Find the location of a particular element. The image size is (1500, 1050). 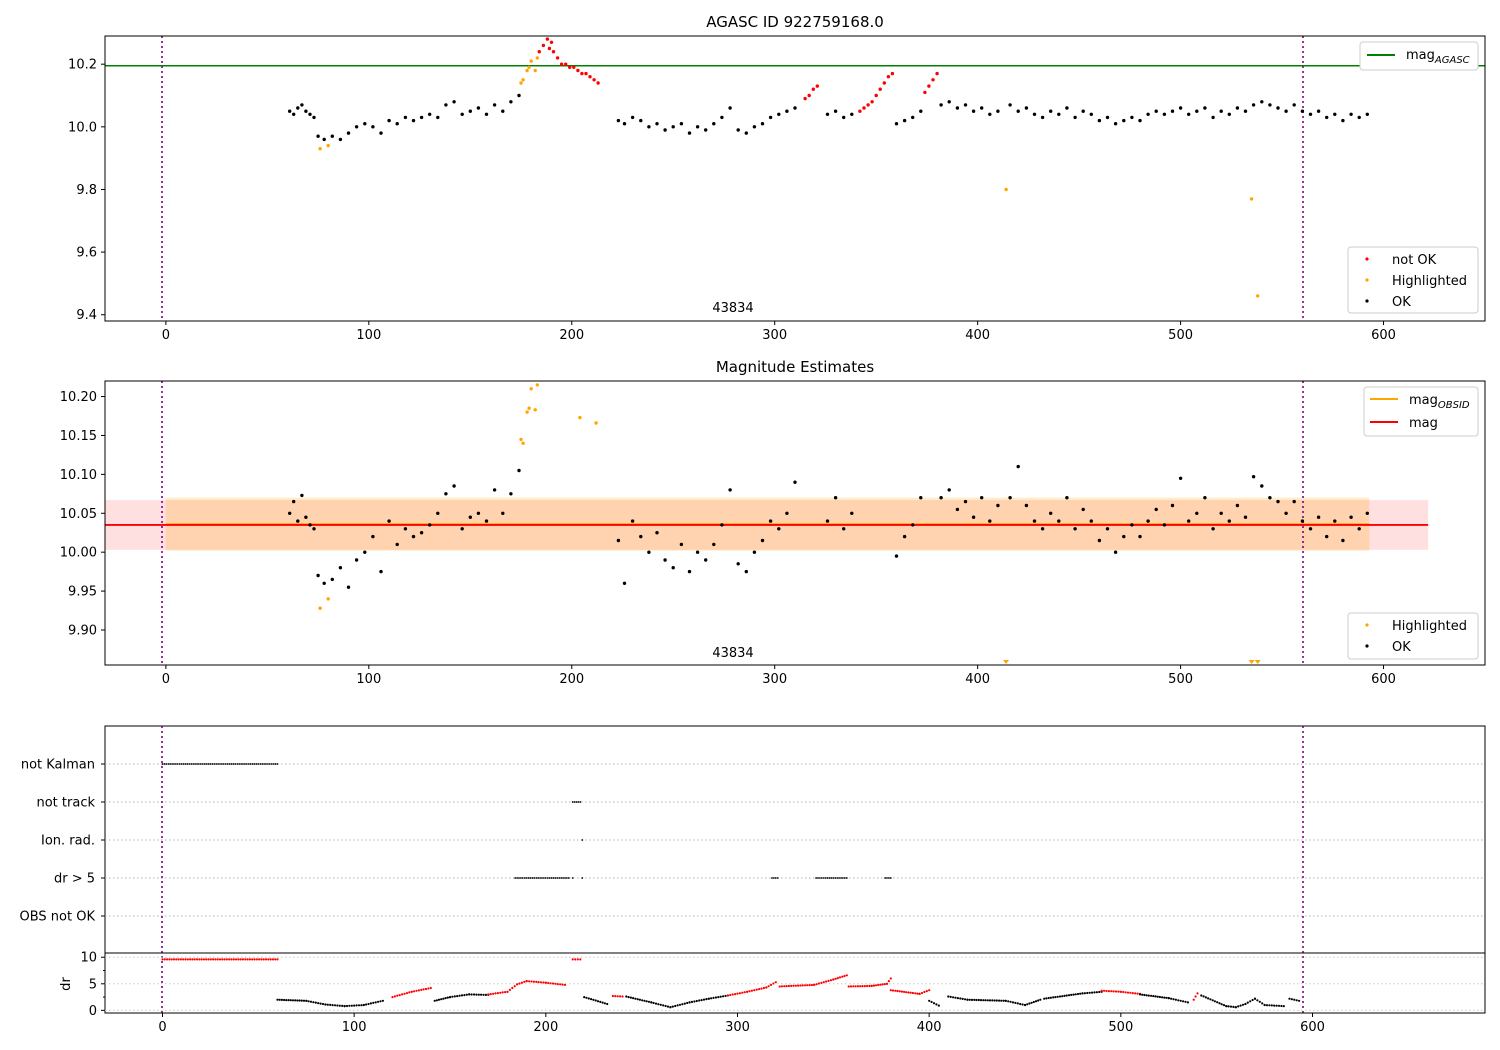

panel2-xtick-label: 500 is located at coordinates (1180, 679).